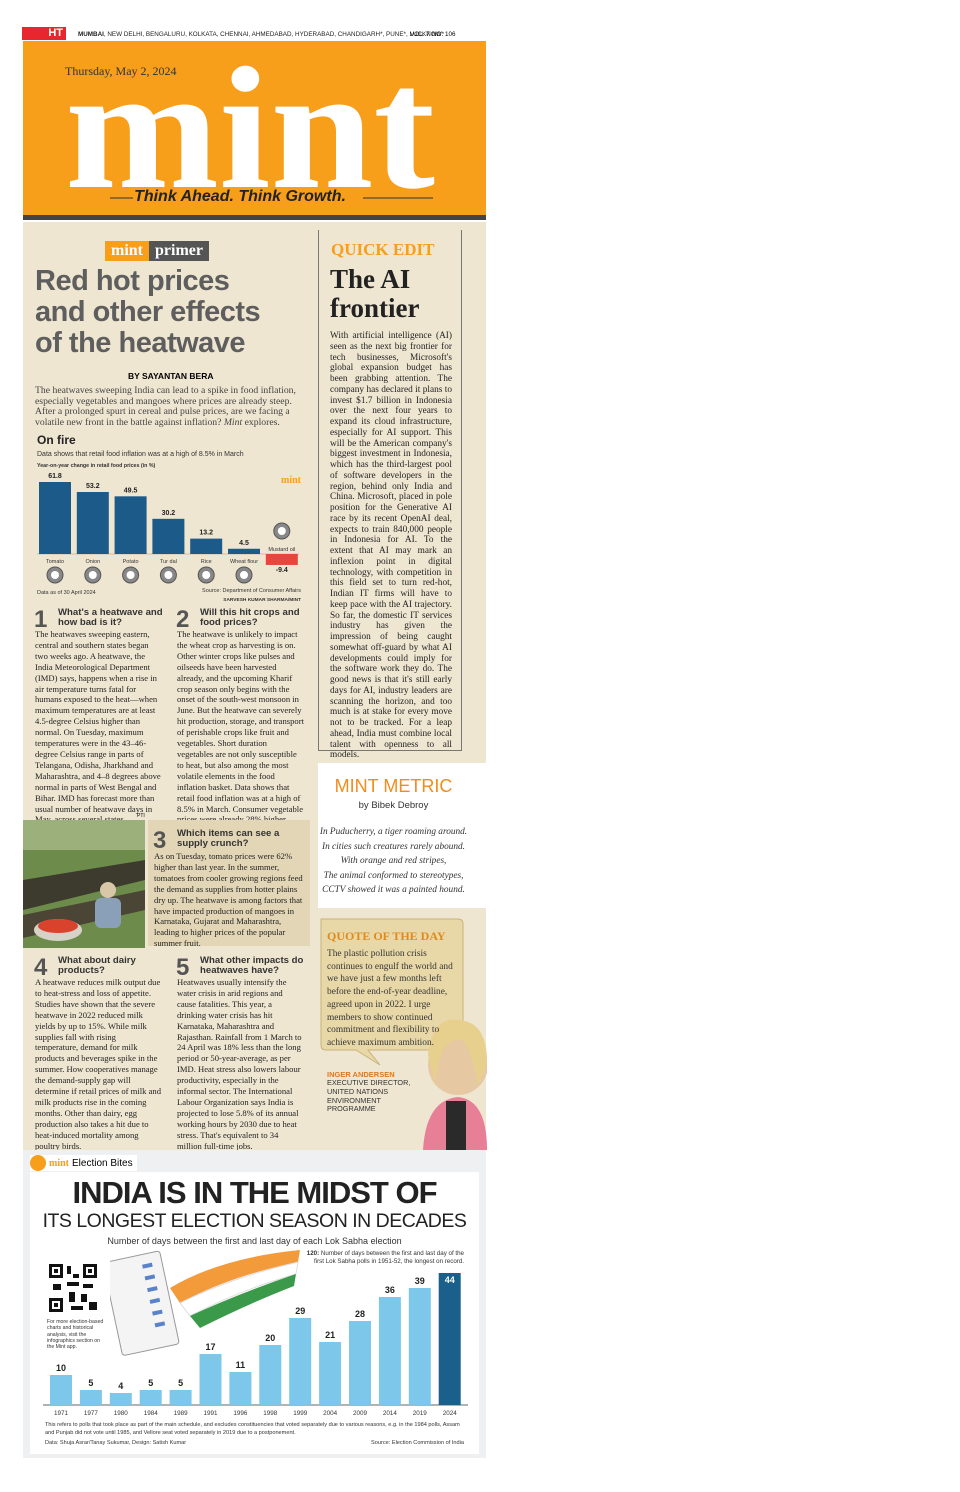  What do you see at coordinates (254, 217) in the screenshot?
I see `masthead-rule` at bounding box center [254, 217].